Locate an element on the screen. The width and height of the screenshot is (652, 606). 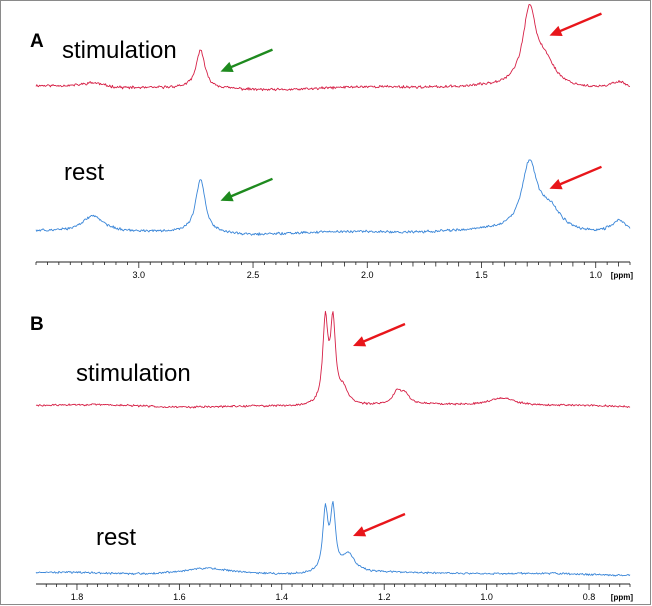
panel-a-rest-spectrum is located at coordinates (333, 197).